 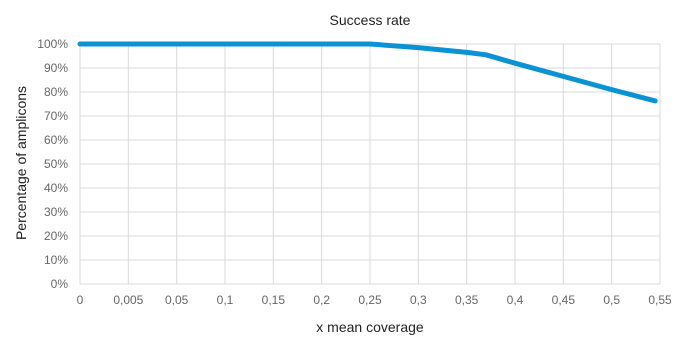 What do you see at coordinates (611, 300) in the screenshot?
I see `x-tick-label: 0,5` at bounding box center [611, 300].